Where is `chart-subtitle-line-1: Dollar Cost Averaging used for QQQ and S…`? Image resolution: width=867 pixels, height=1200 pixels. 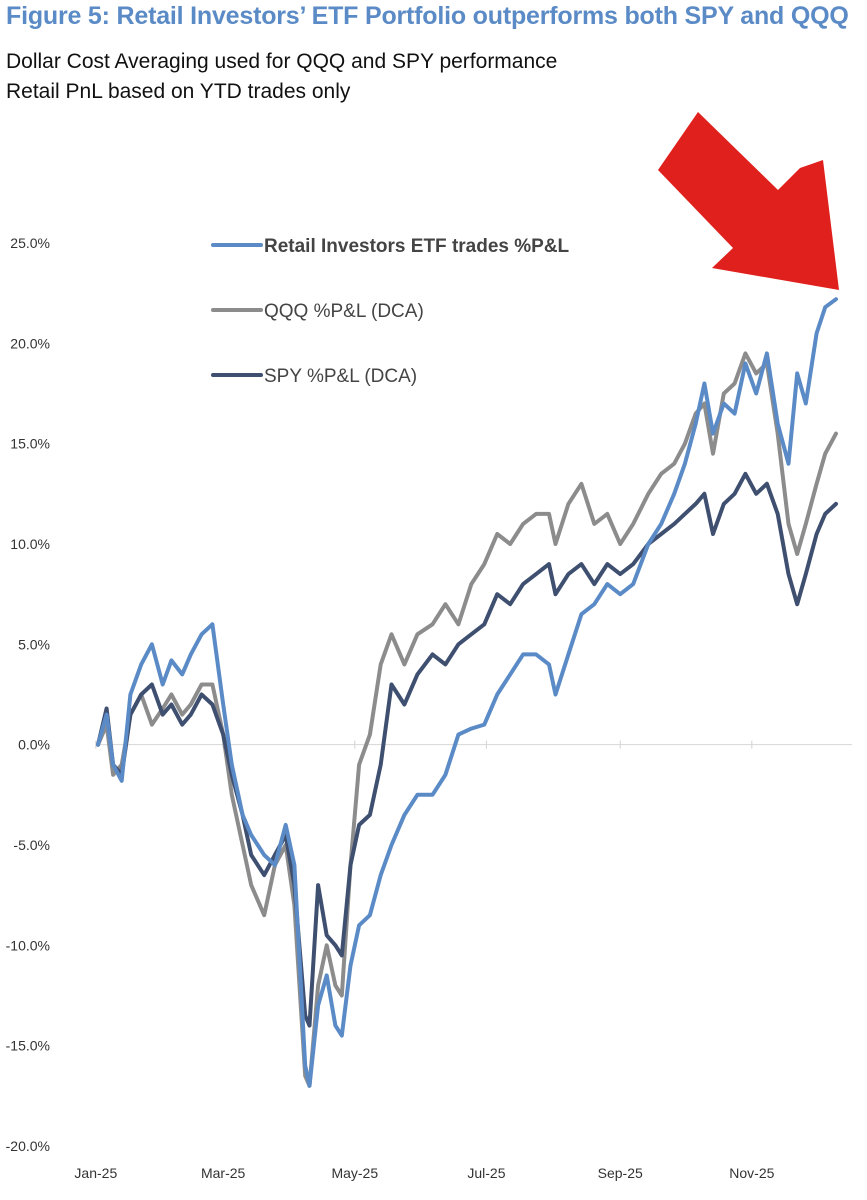
chart-subtitle-line-1: Dollar Cost Averaging used for QQQ and S… is located at coordinates (282, 61).